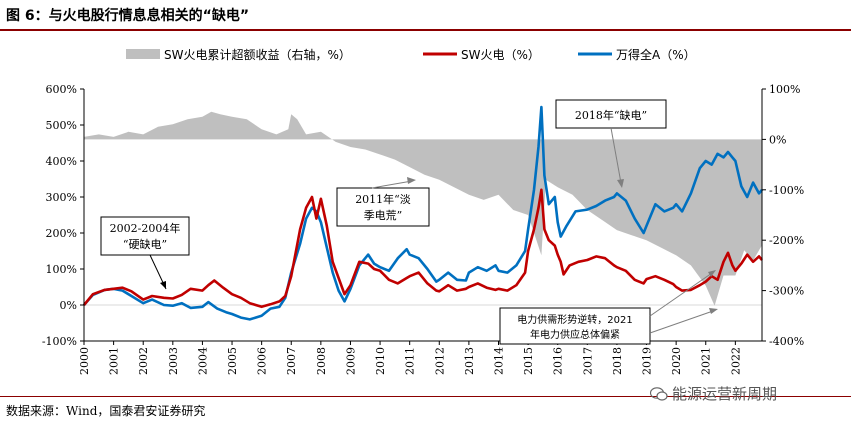  What do you see at coordinates (786, 341) in the screenshot?
I see `right-tick-label: -400%` at bounding box center [786, 341].